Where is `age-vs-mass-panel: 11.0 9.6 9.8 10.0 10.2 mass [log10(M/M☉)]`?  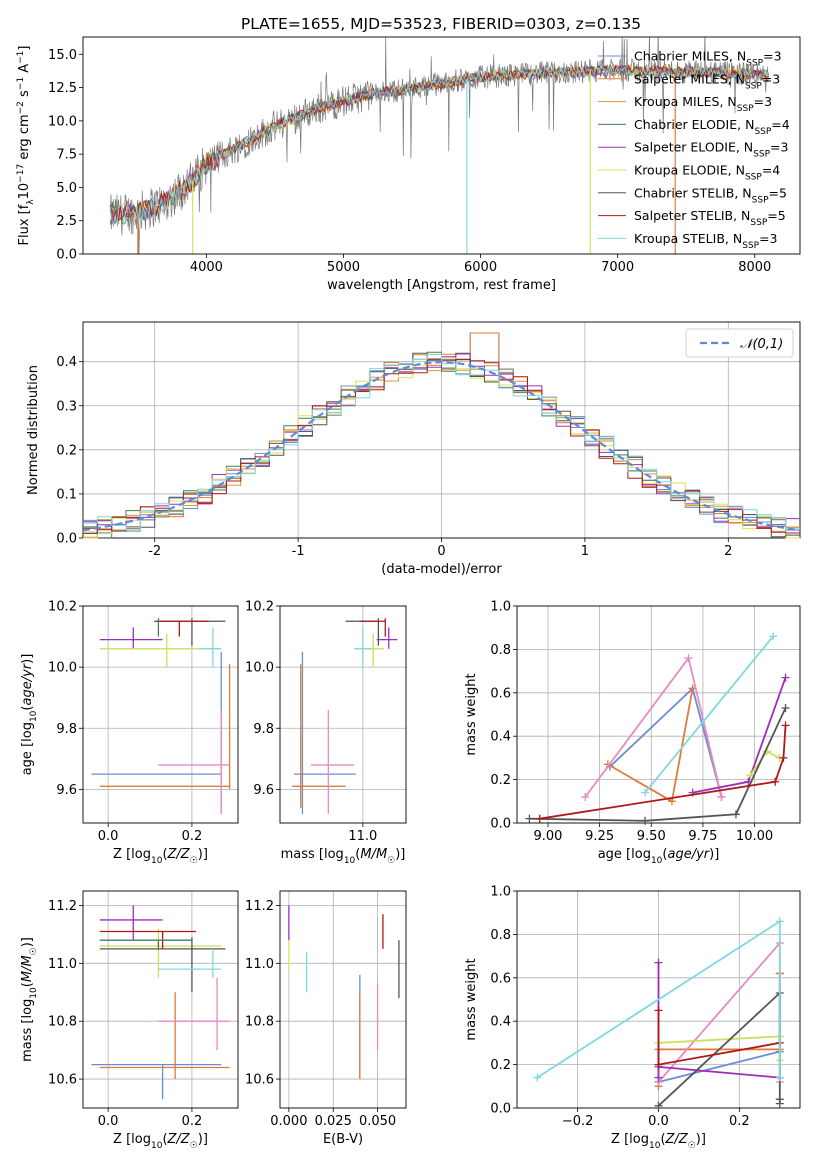 age-vs-mass-panel: 11.0 9.6 9.8 10.0 10.2 mass [log10(M/M☉)] is located at coordinates (326, 733).